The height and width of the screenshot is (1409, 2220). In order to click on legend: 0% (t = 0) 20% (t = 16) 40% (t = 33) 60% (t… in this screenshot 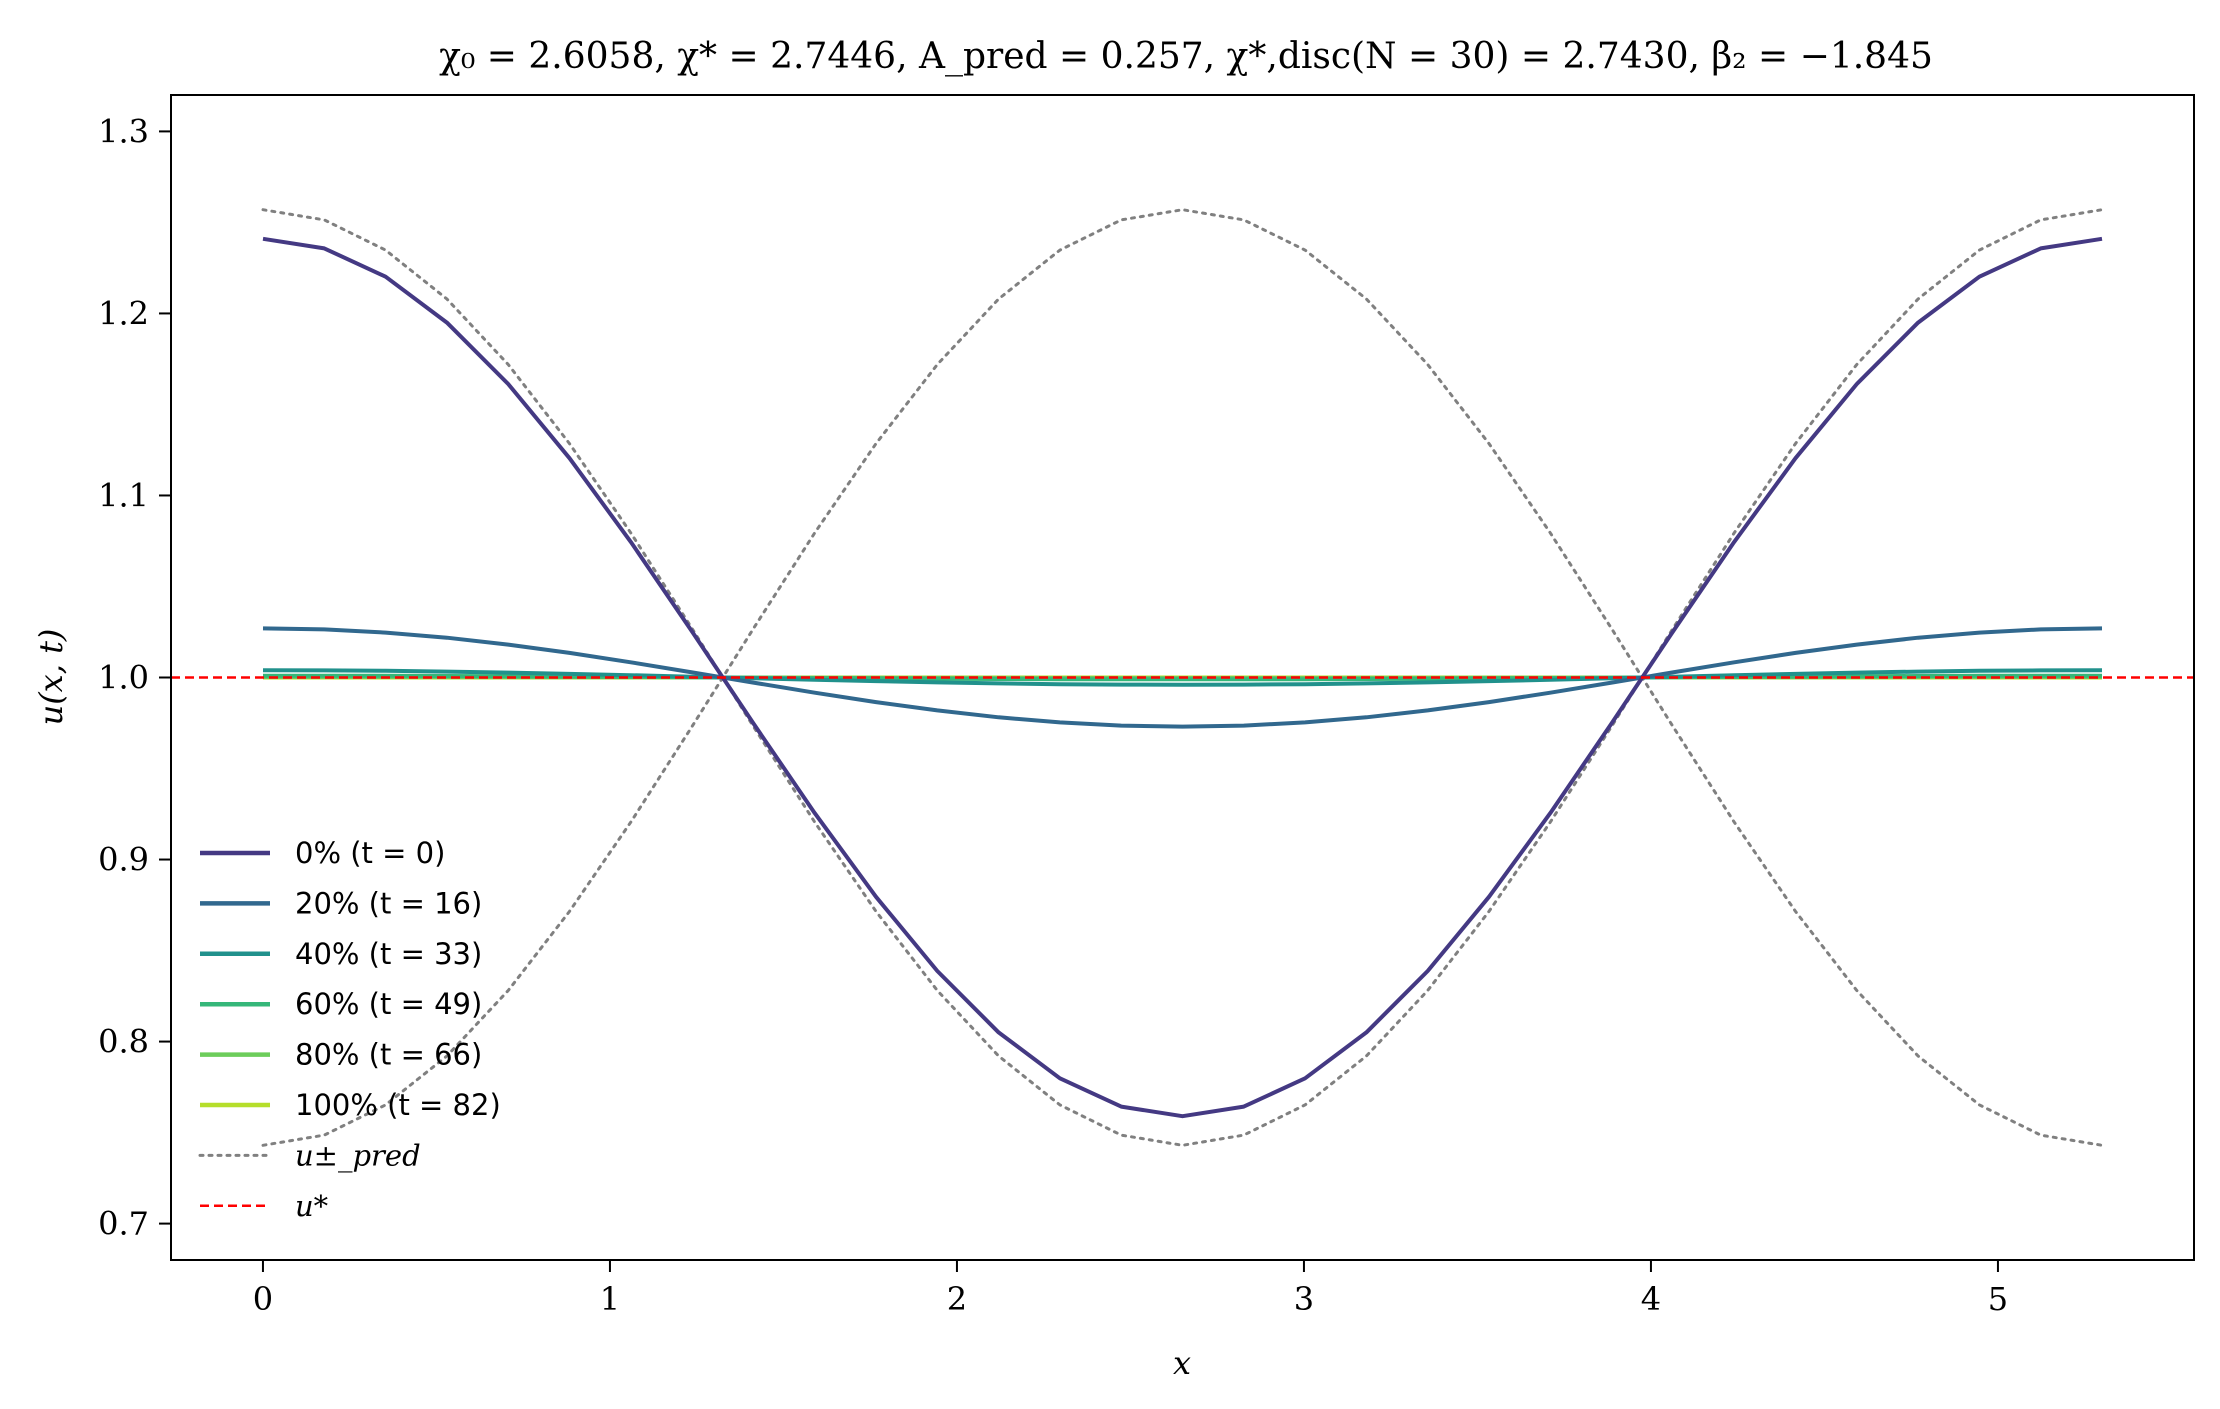, I will do `click(349, 1029)`.